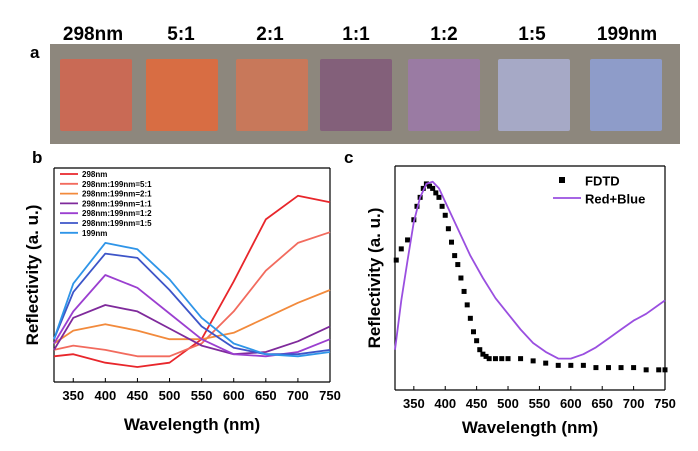 This screenshot has height=451, width=698. I want to click on legend-label: FDTD, so click(602, 181).